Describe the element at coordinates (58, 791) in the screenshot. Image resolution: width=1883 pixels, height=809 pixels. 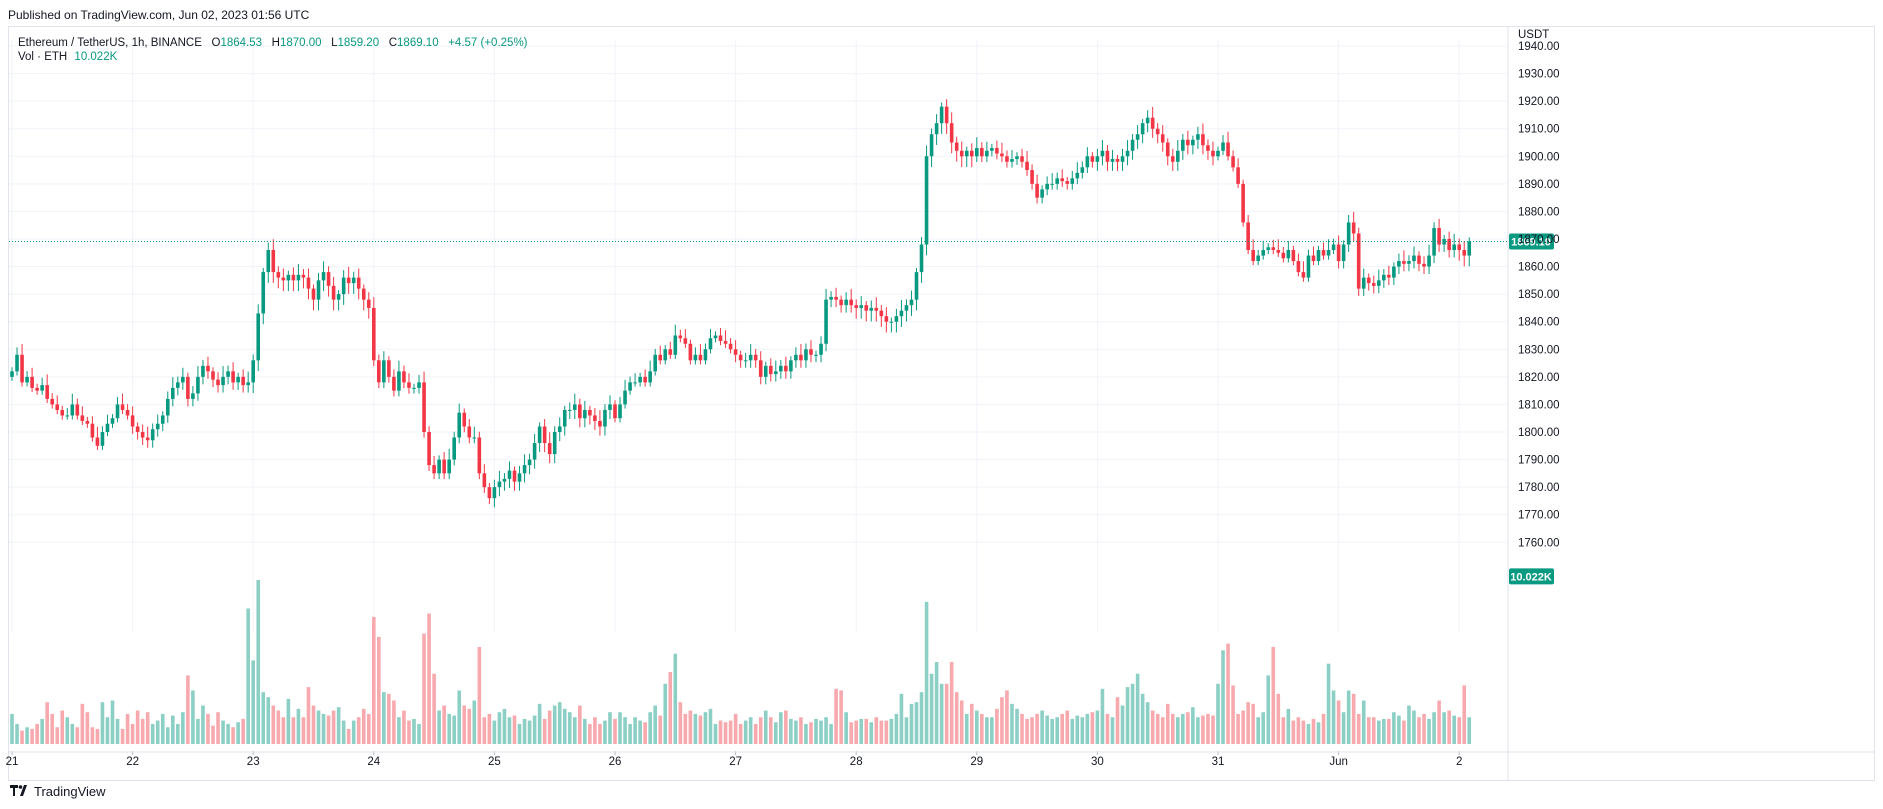
I see `footer-brand: TradingView` at that location.